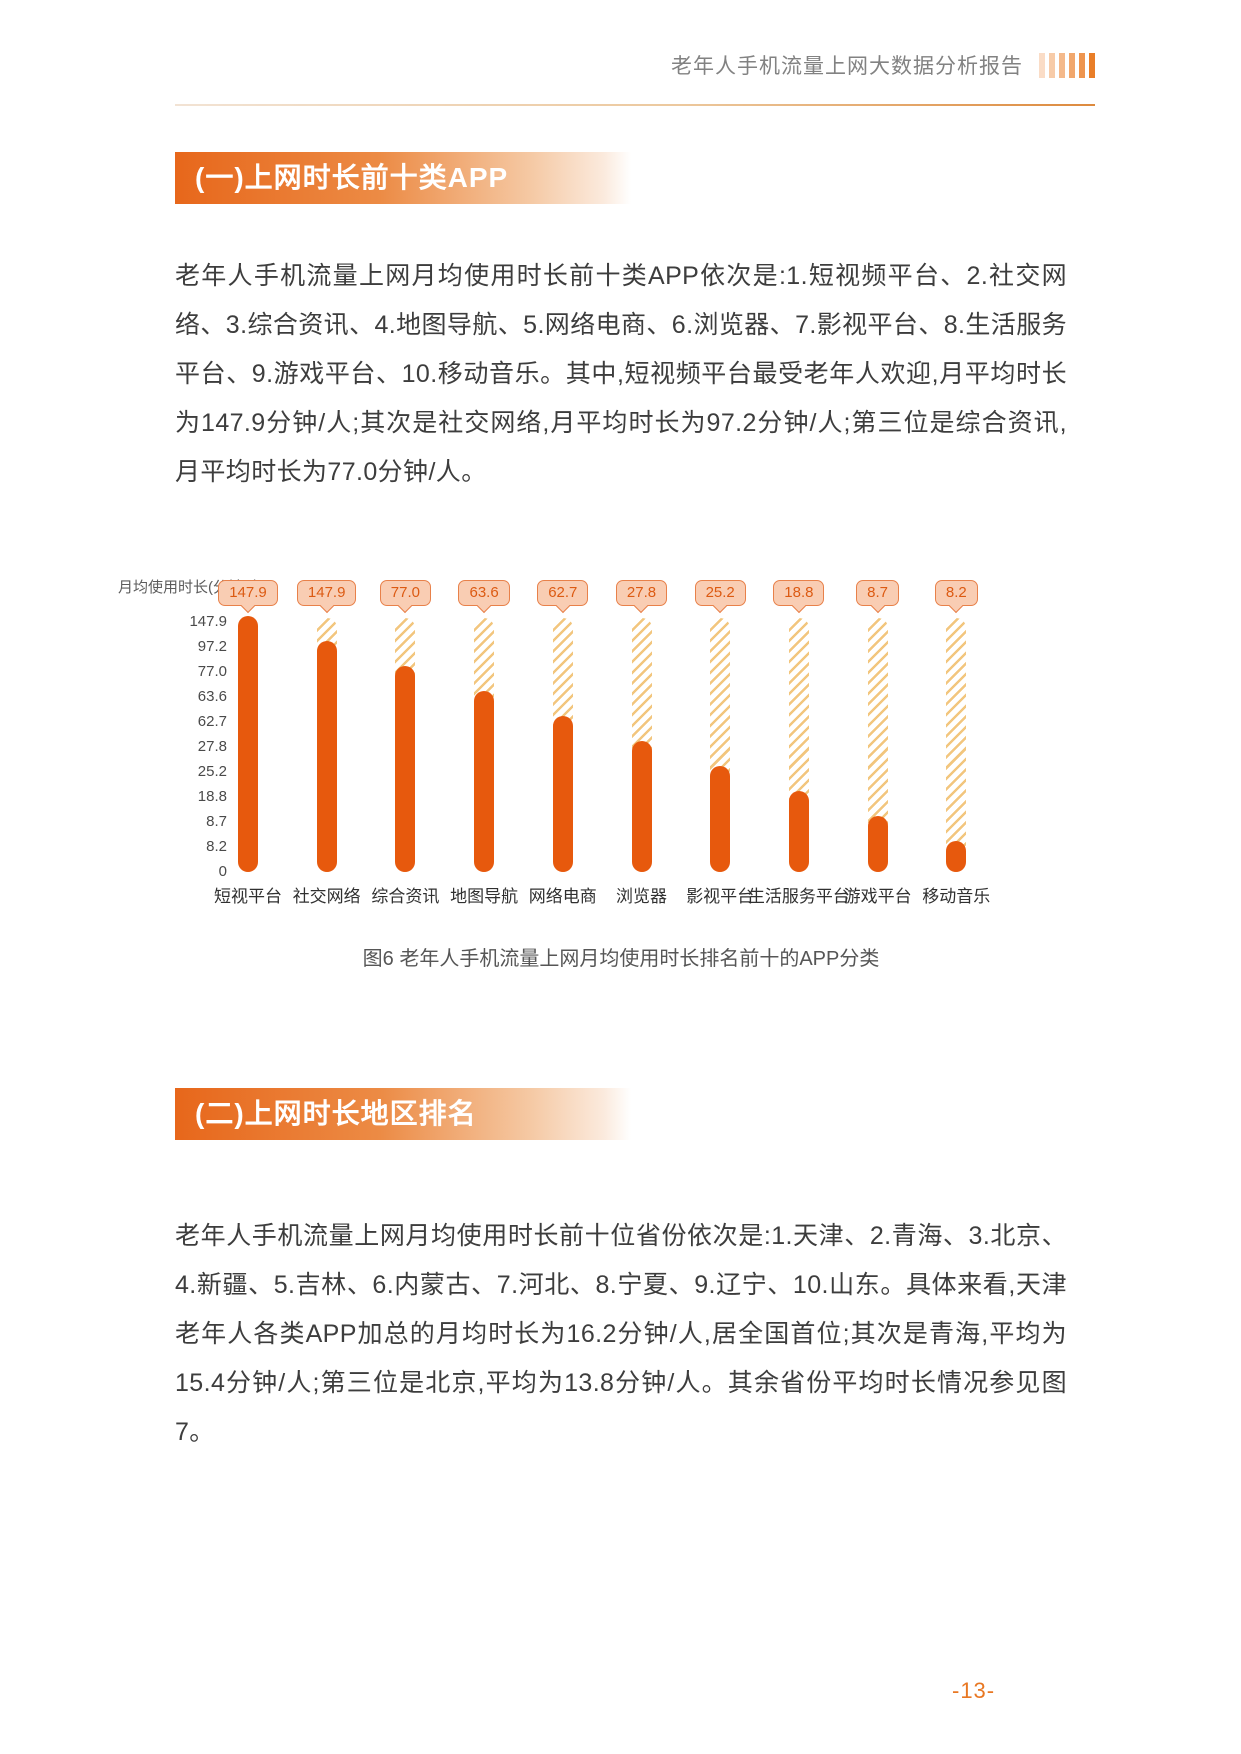  What do you see at coordinates (248, 896) in the screenshot?
I see `x-axis-label: 短视平台` at bounding box center [248, 896].